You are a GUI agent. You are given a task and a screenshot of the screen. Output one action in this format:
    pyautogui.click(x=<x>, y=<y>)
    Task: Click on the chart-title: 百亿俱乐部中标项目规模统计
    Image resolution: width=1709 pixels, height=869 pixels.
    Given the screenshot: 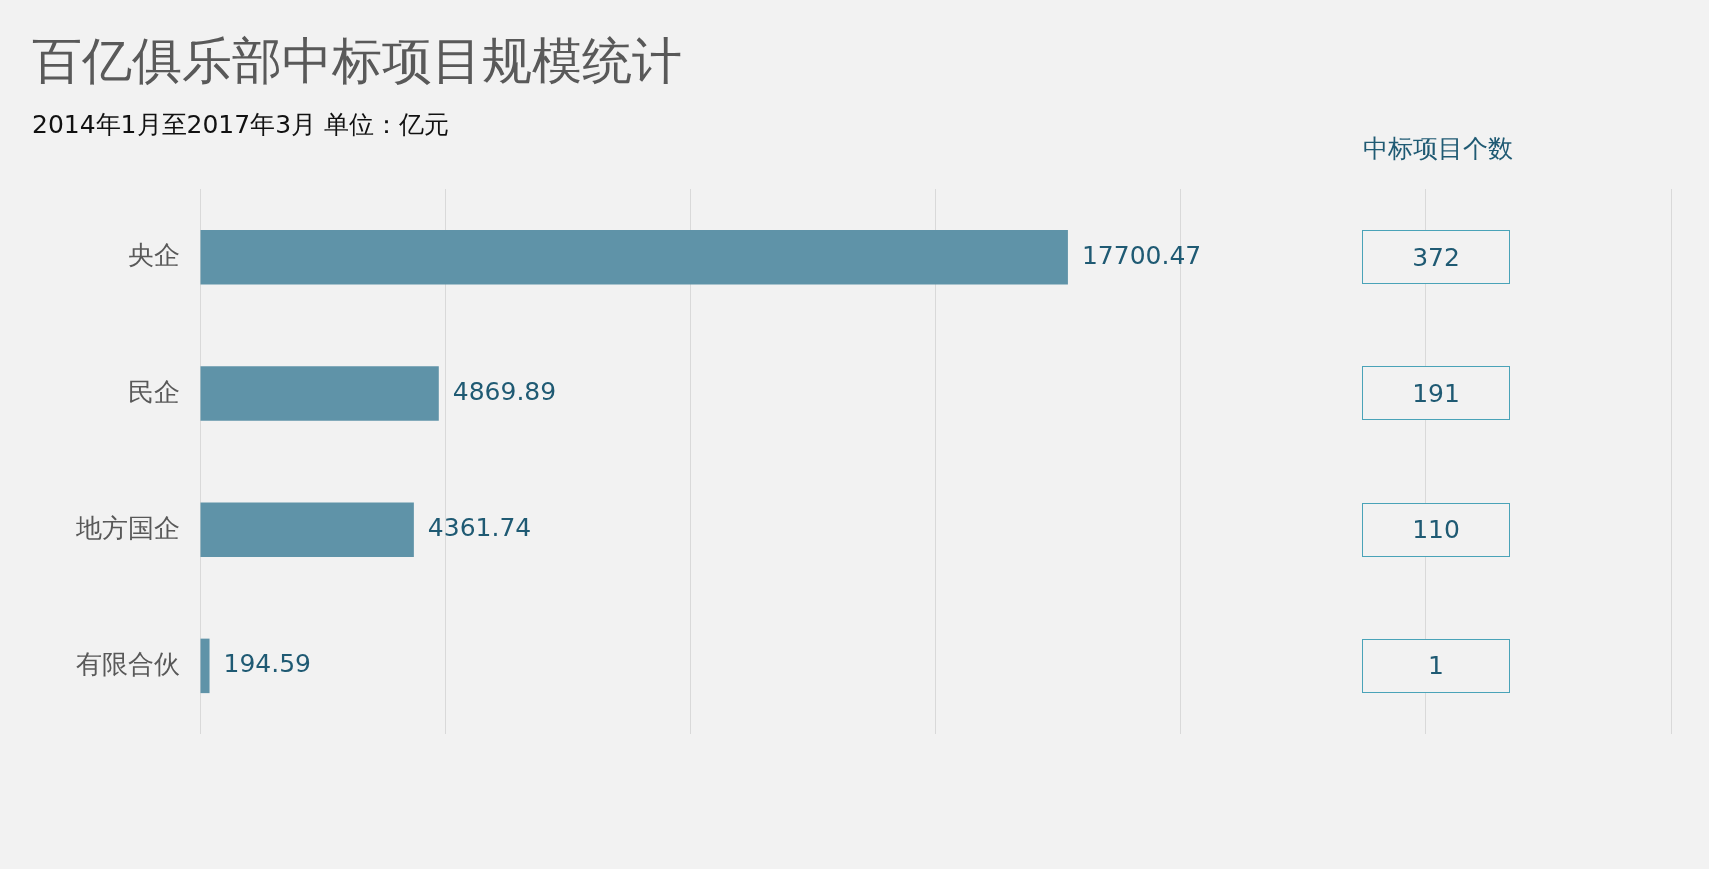 What is the action you would take?
    pyautogui.click(x=357, y=61)
    